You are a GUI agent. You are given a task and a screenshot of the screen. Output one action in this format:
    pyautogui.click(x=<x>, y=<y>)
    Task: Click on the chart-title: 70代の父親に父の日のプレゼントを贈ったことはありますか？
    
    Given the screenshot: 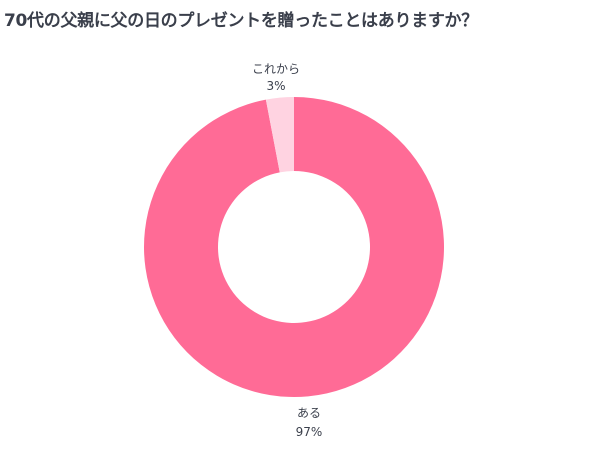 What is the action you would take?
    pyautogui.click(x=241, y=21)
    